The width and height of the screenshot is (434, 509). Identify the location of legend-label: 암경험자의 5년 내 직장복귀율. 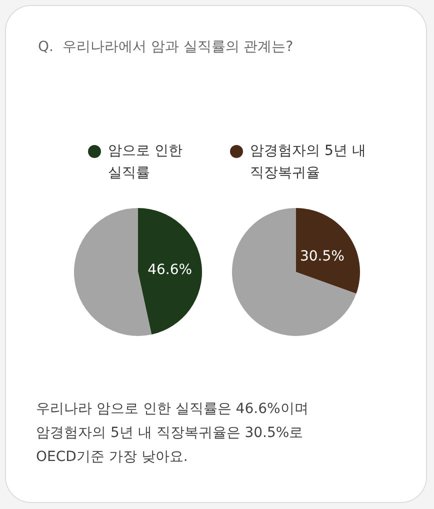
(308, 162).